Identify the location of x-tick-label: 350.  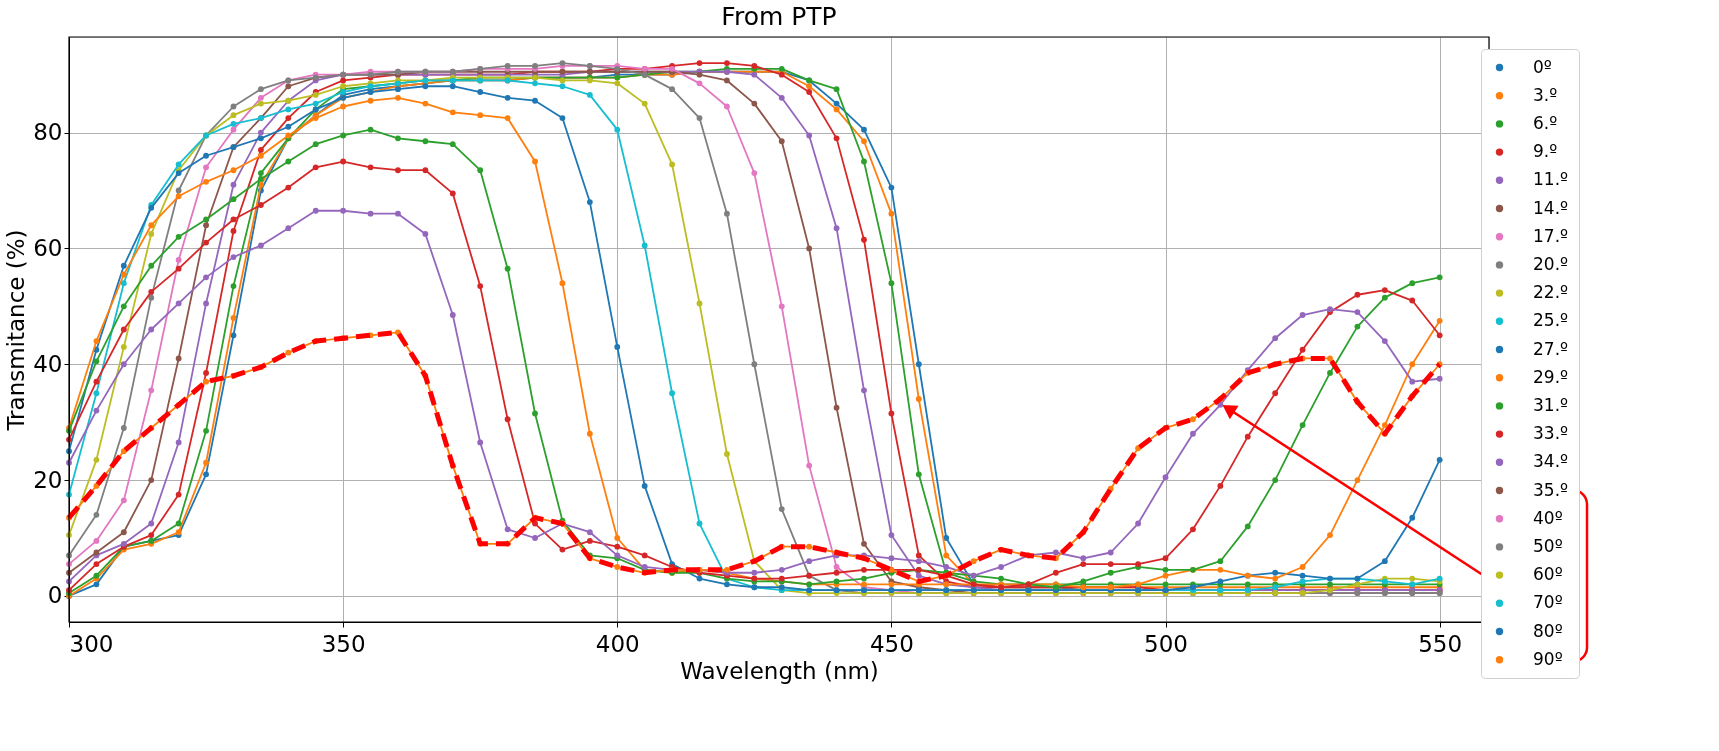
(343, 643).